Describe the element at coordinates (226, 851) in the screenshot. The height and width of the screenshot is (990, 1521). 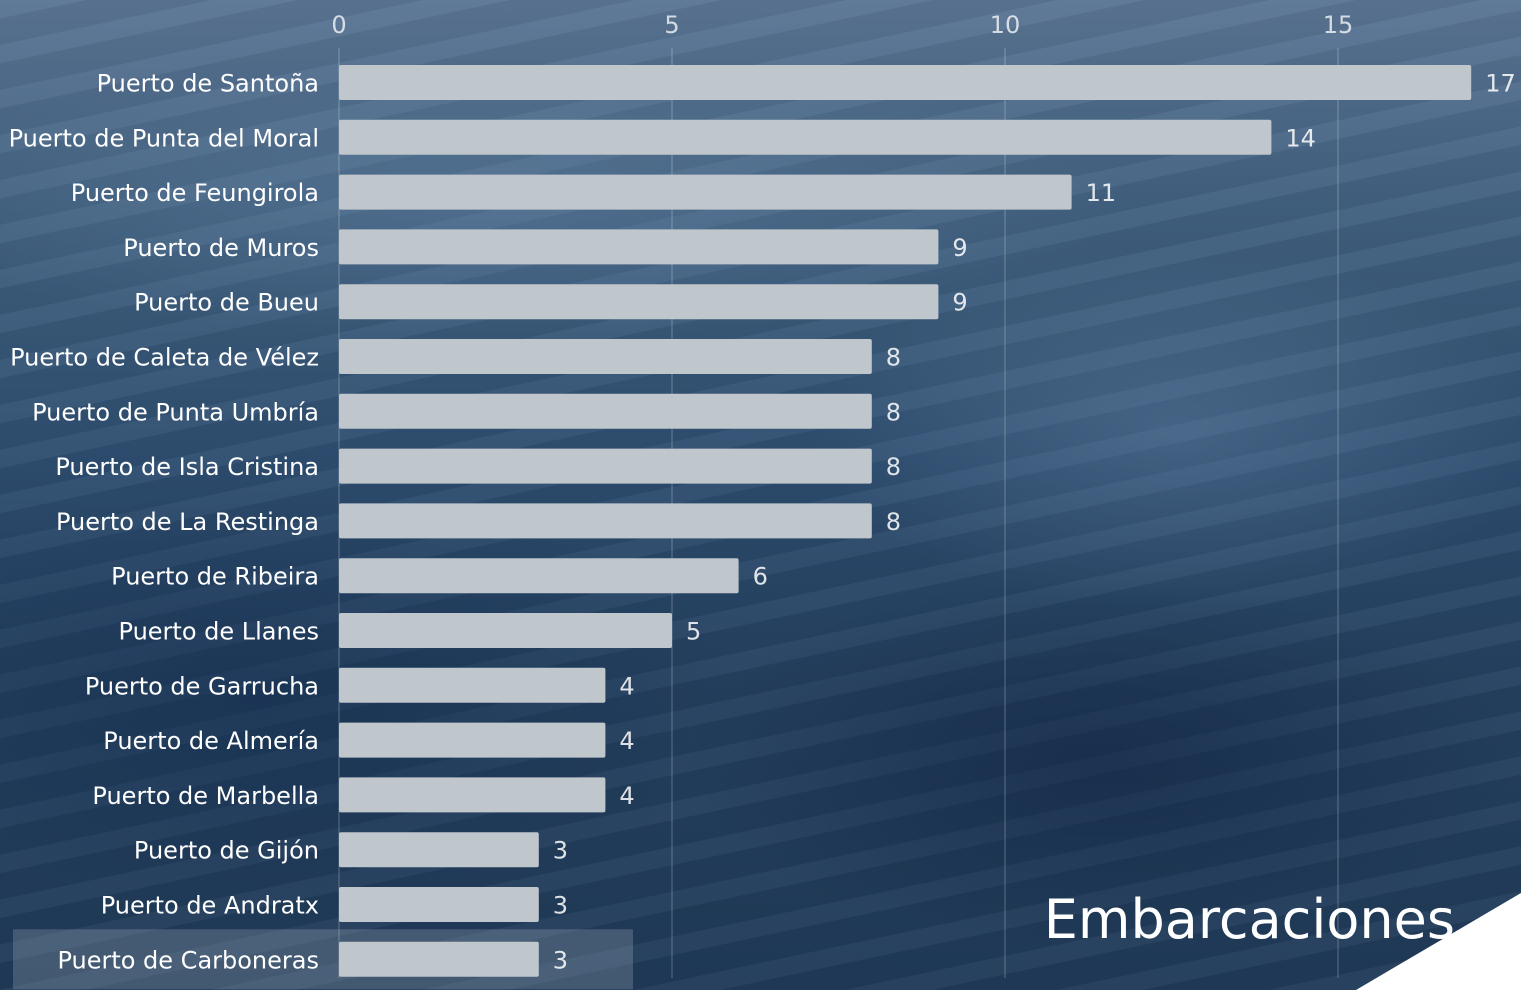
I see `category-label: Puerto de Gijón` at that location.